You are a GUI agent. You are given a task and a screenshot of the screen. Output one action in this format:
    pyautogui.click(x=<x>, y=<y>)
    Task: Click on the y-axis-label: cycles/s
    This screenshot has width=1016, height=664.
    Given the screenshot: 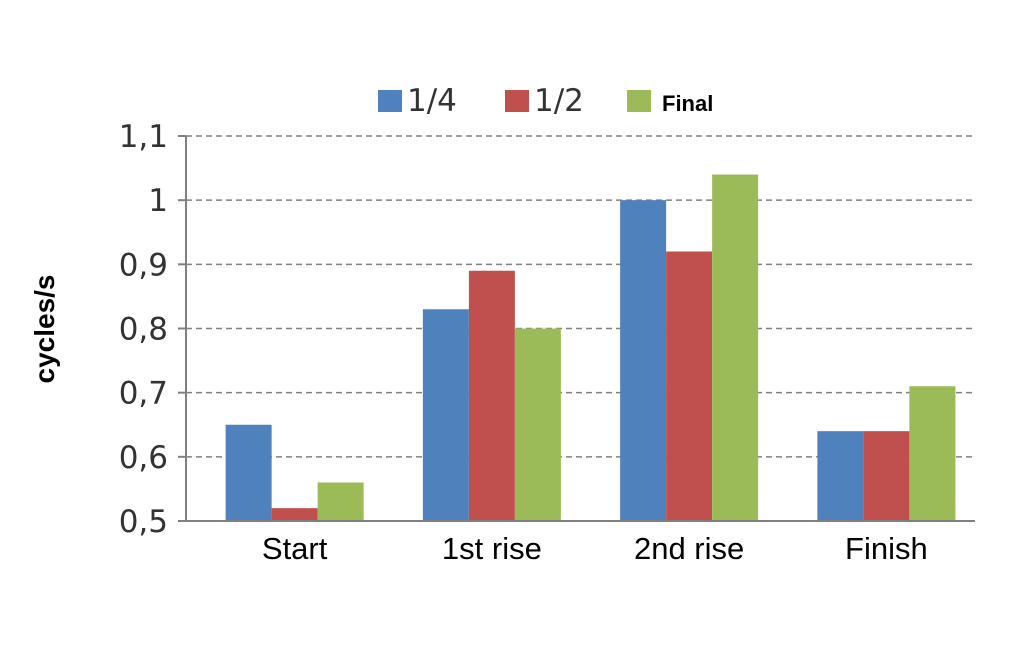 What is the action you would take?
    pyautogui.click(x=44, y=329)
    